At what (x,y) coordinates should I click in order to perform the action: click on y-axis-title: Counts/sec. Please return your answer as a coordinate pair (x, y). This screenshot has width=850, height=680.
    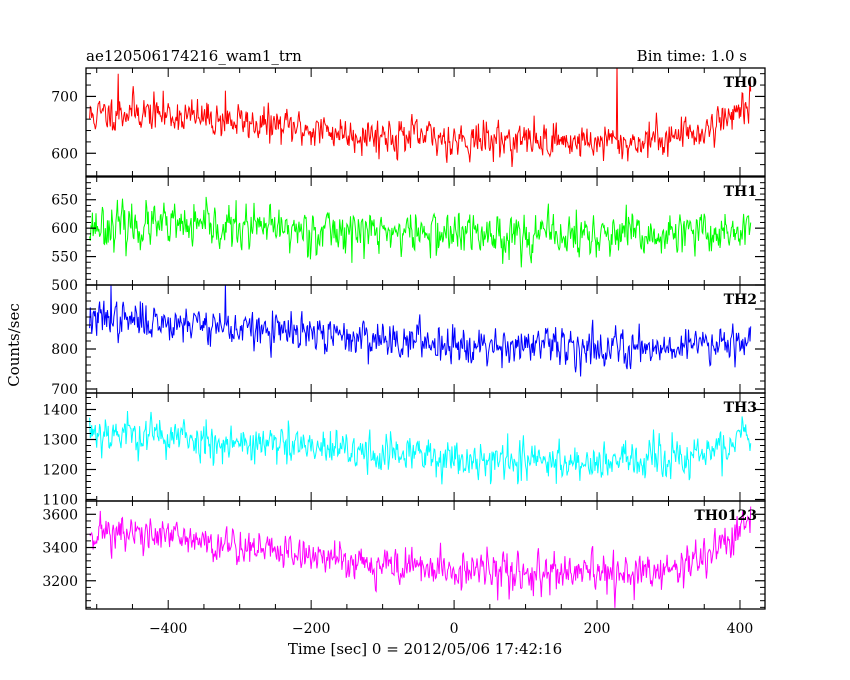
    Looking at the image, I should click on (14, 345).